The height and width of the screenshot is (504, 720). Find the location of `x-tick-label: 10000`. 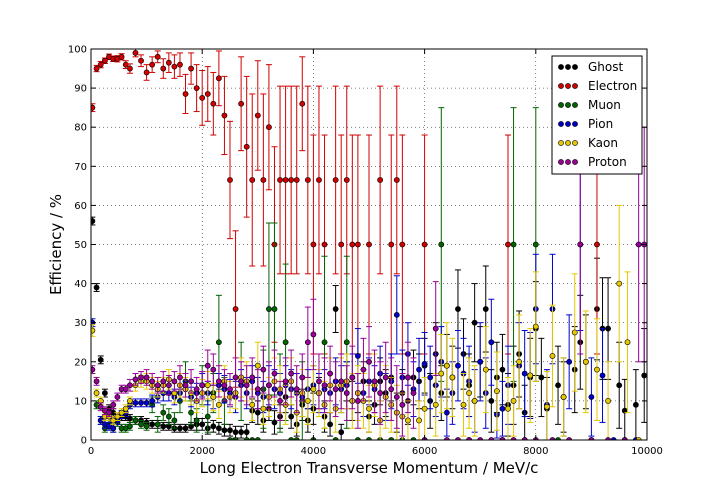

x-tick-label: 10000 is located at coordinates (647, 451).